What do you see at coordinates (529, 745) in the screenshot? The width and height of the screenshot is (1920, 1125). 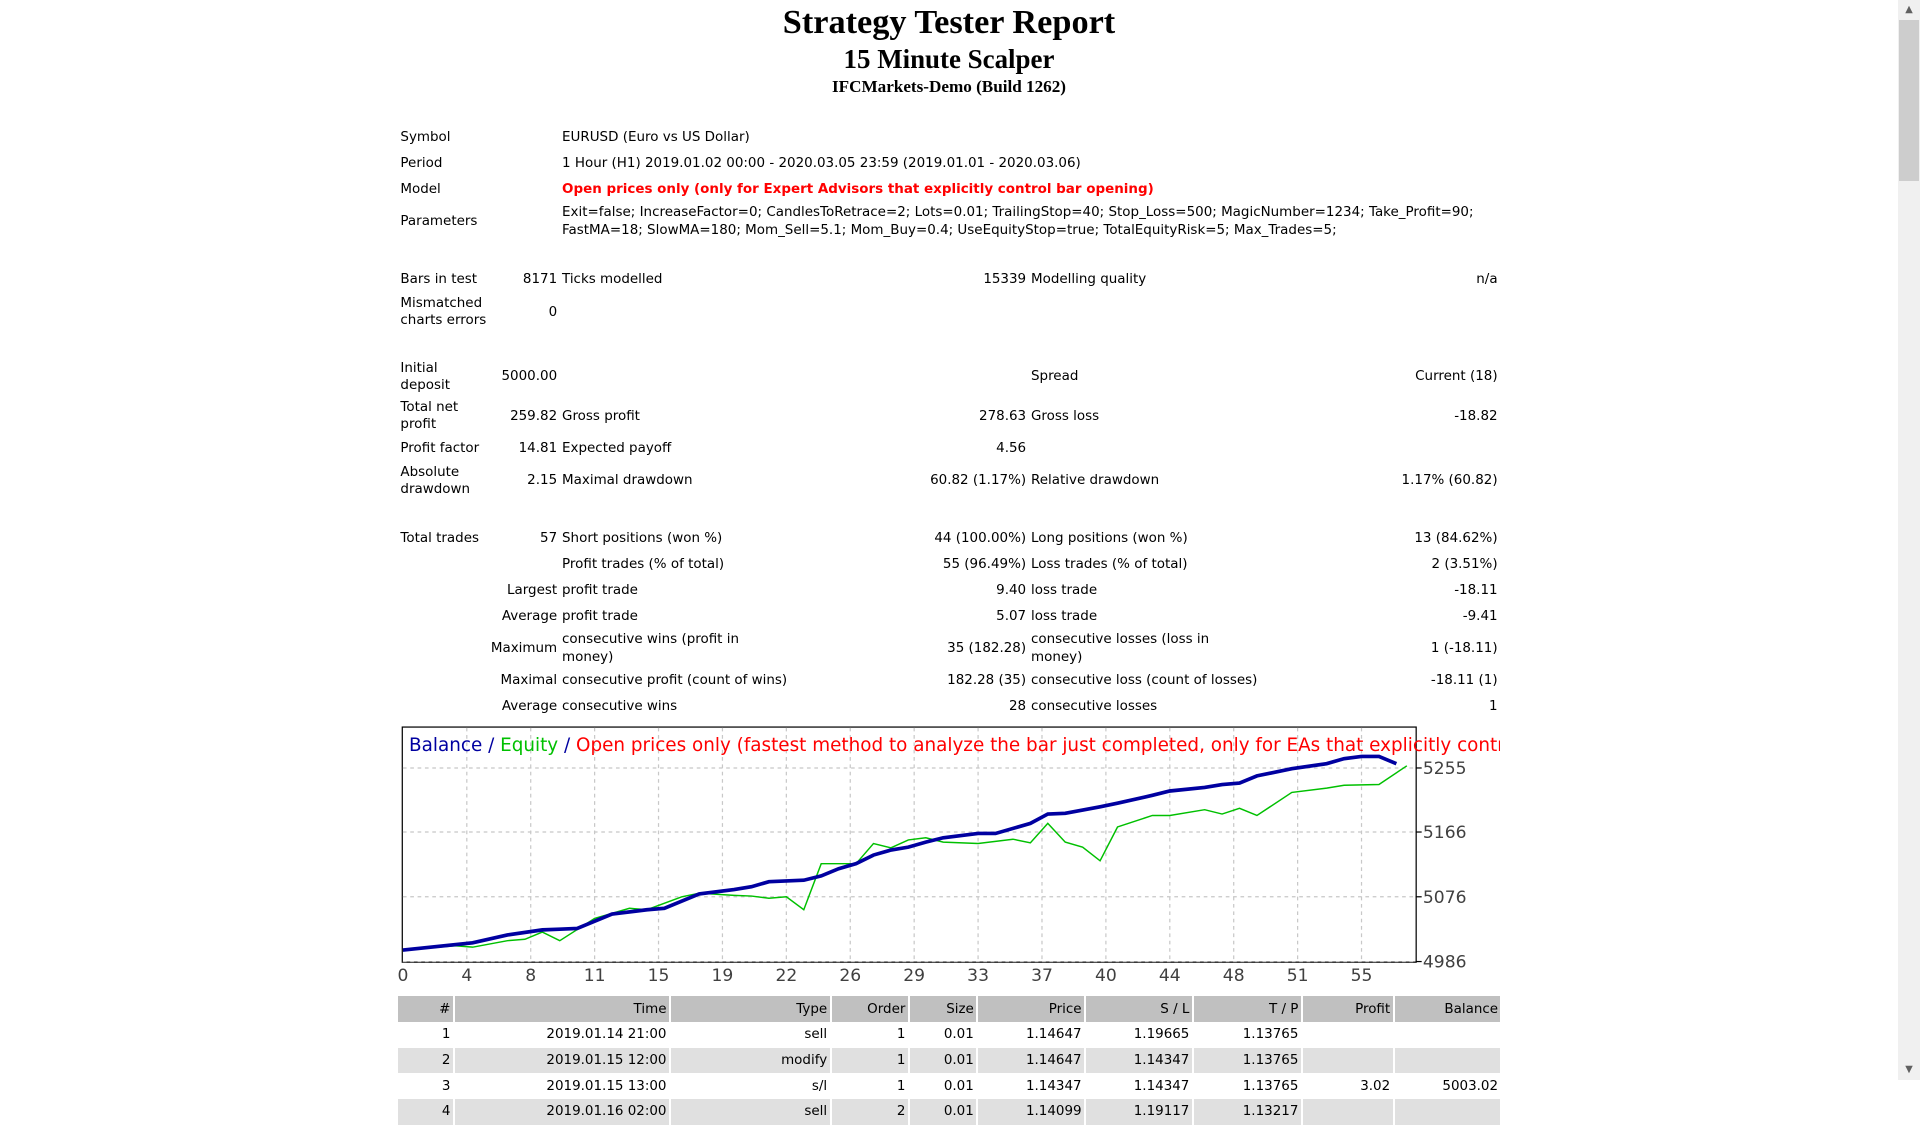 I see `legend-equity: Equity` at bounding box center [529, 745].